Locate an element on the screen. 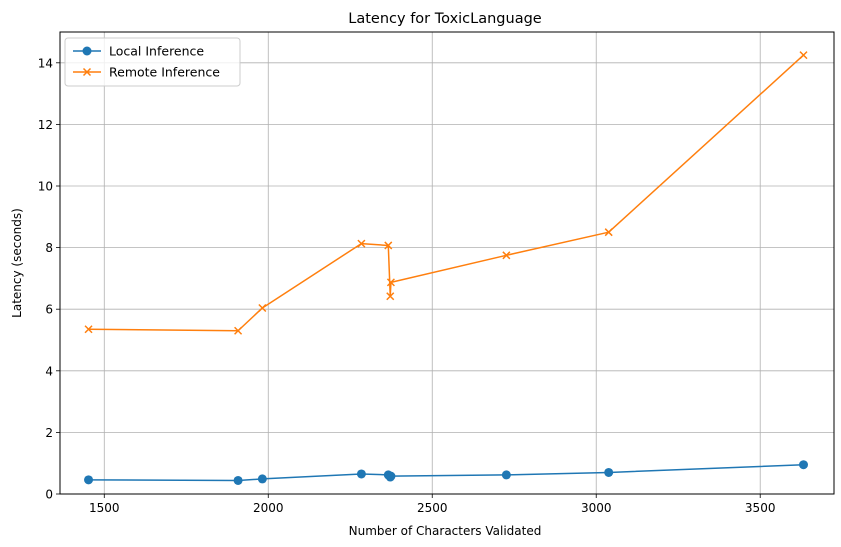 The image size is (841, 547). y-tick-label: 6 is located at coordinates (49, 310).